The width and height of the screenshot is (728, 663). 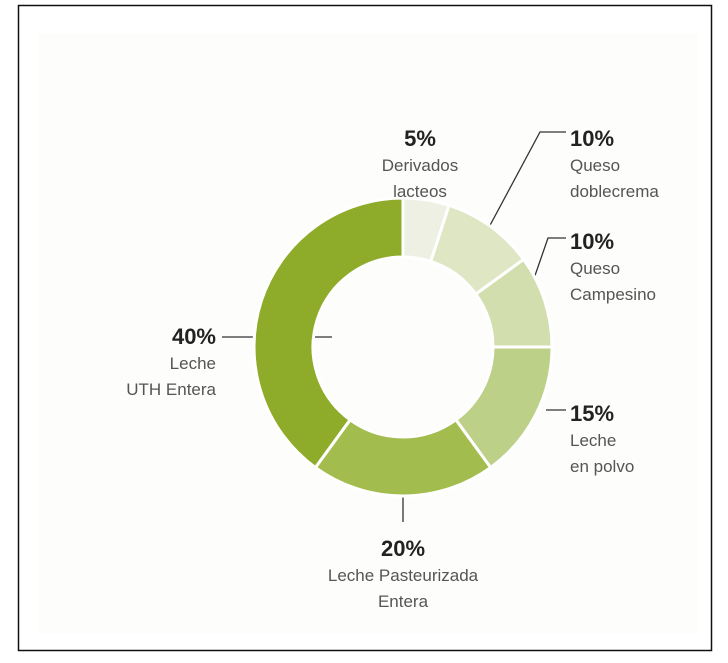 I want to click on value-label: 5%, so click(x=420, y=138).